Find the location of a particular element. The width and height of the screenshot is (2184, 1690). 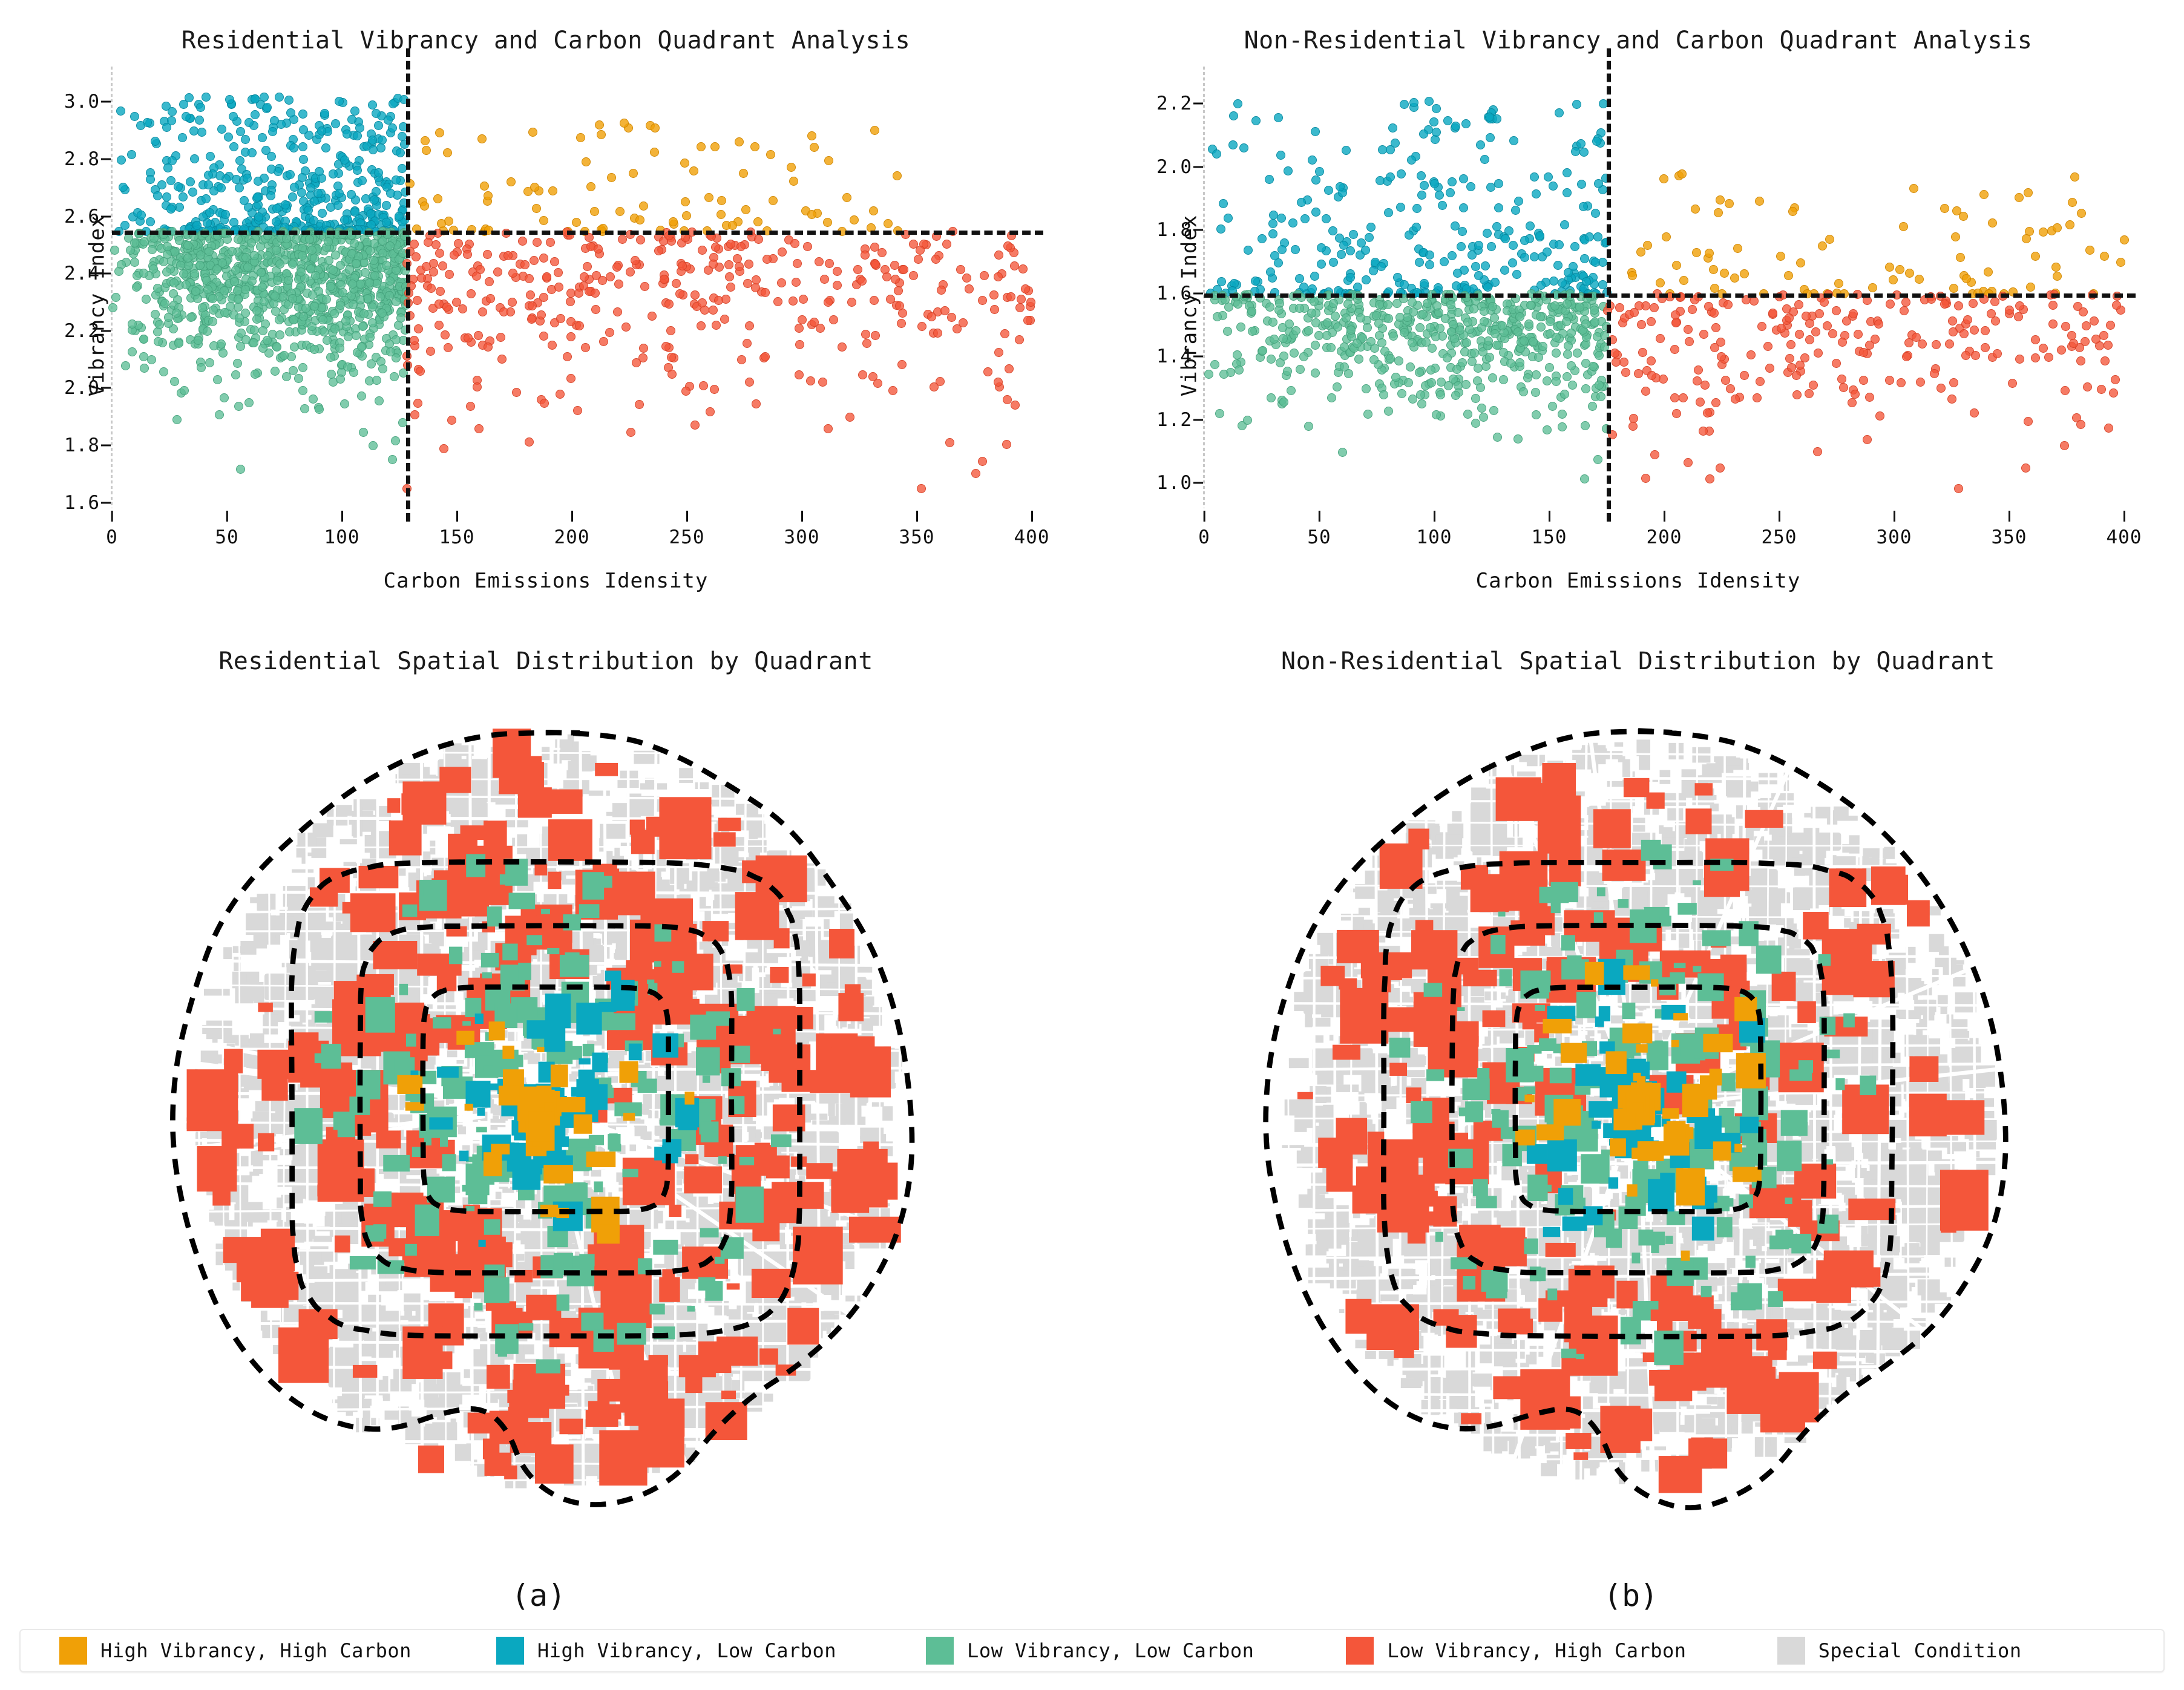

x-tick-mark is located at coordinates (1664, 516).